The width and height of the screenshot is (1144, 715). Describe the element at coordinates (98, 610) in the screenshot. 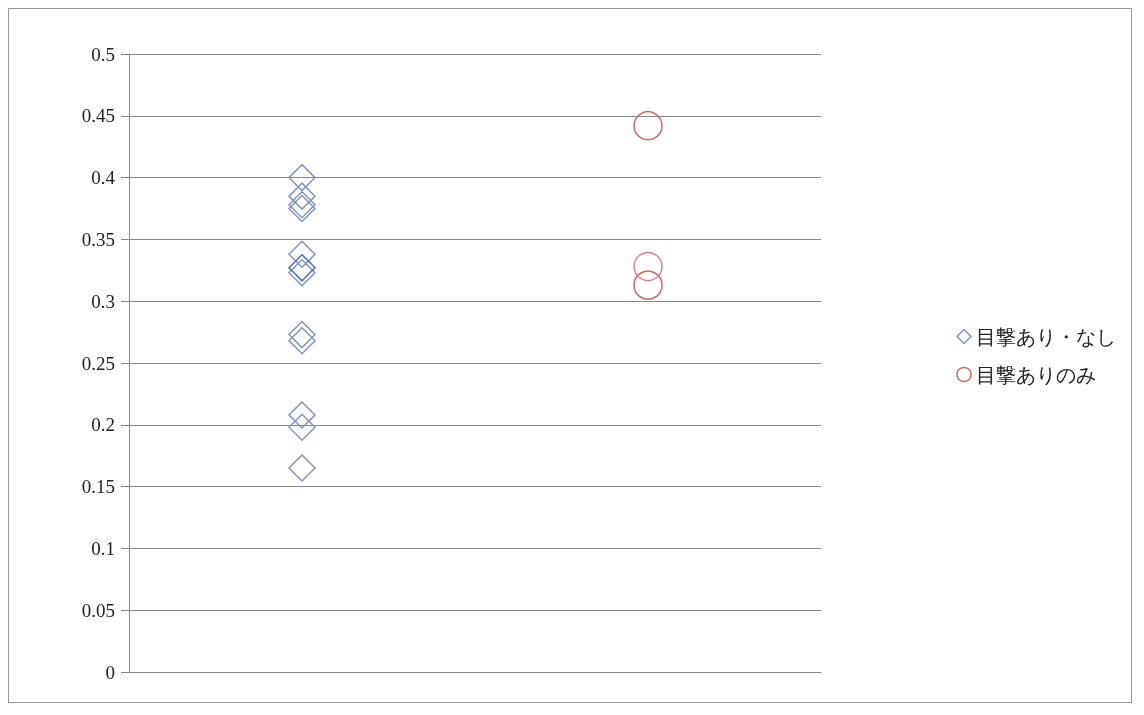

I see `y-tick-label: 0.05` at that location.